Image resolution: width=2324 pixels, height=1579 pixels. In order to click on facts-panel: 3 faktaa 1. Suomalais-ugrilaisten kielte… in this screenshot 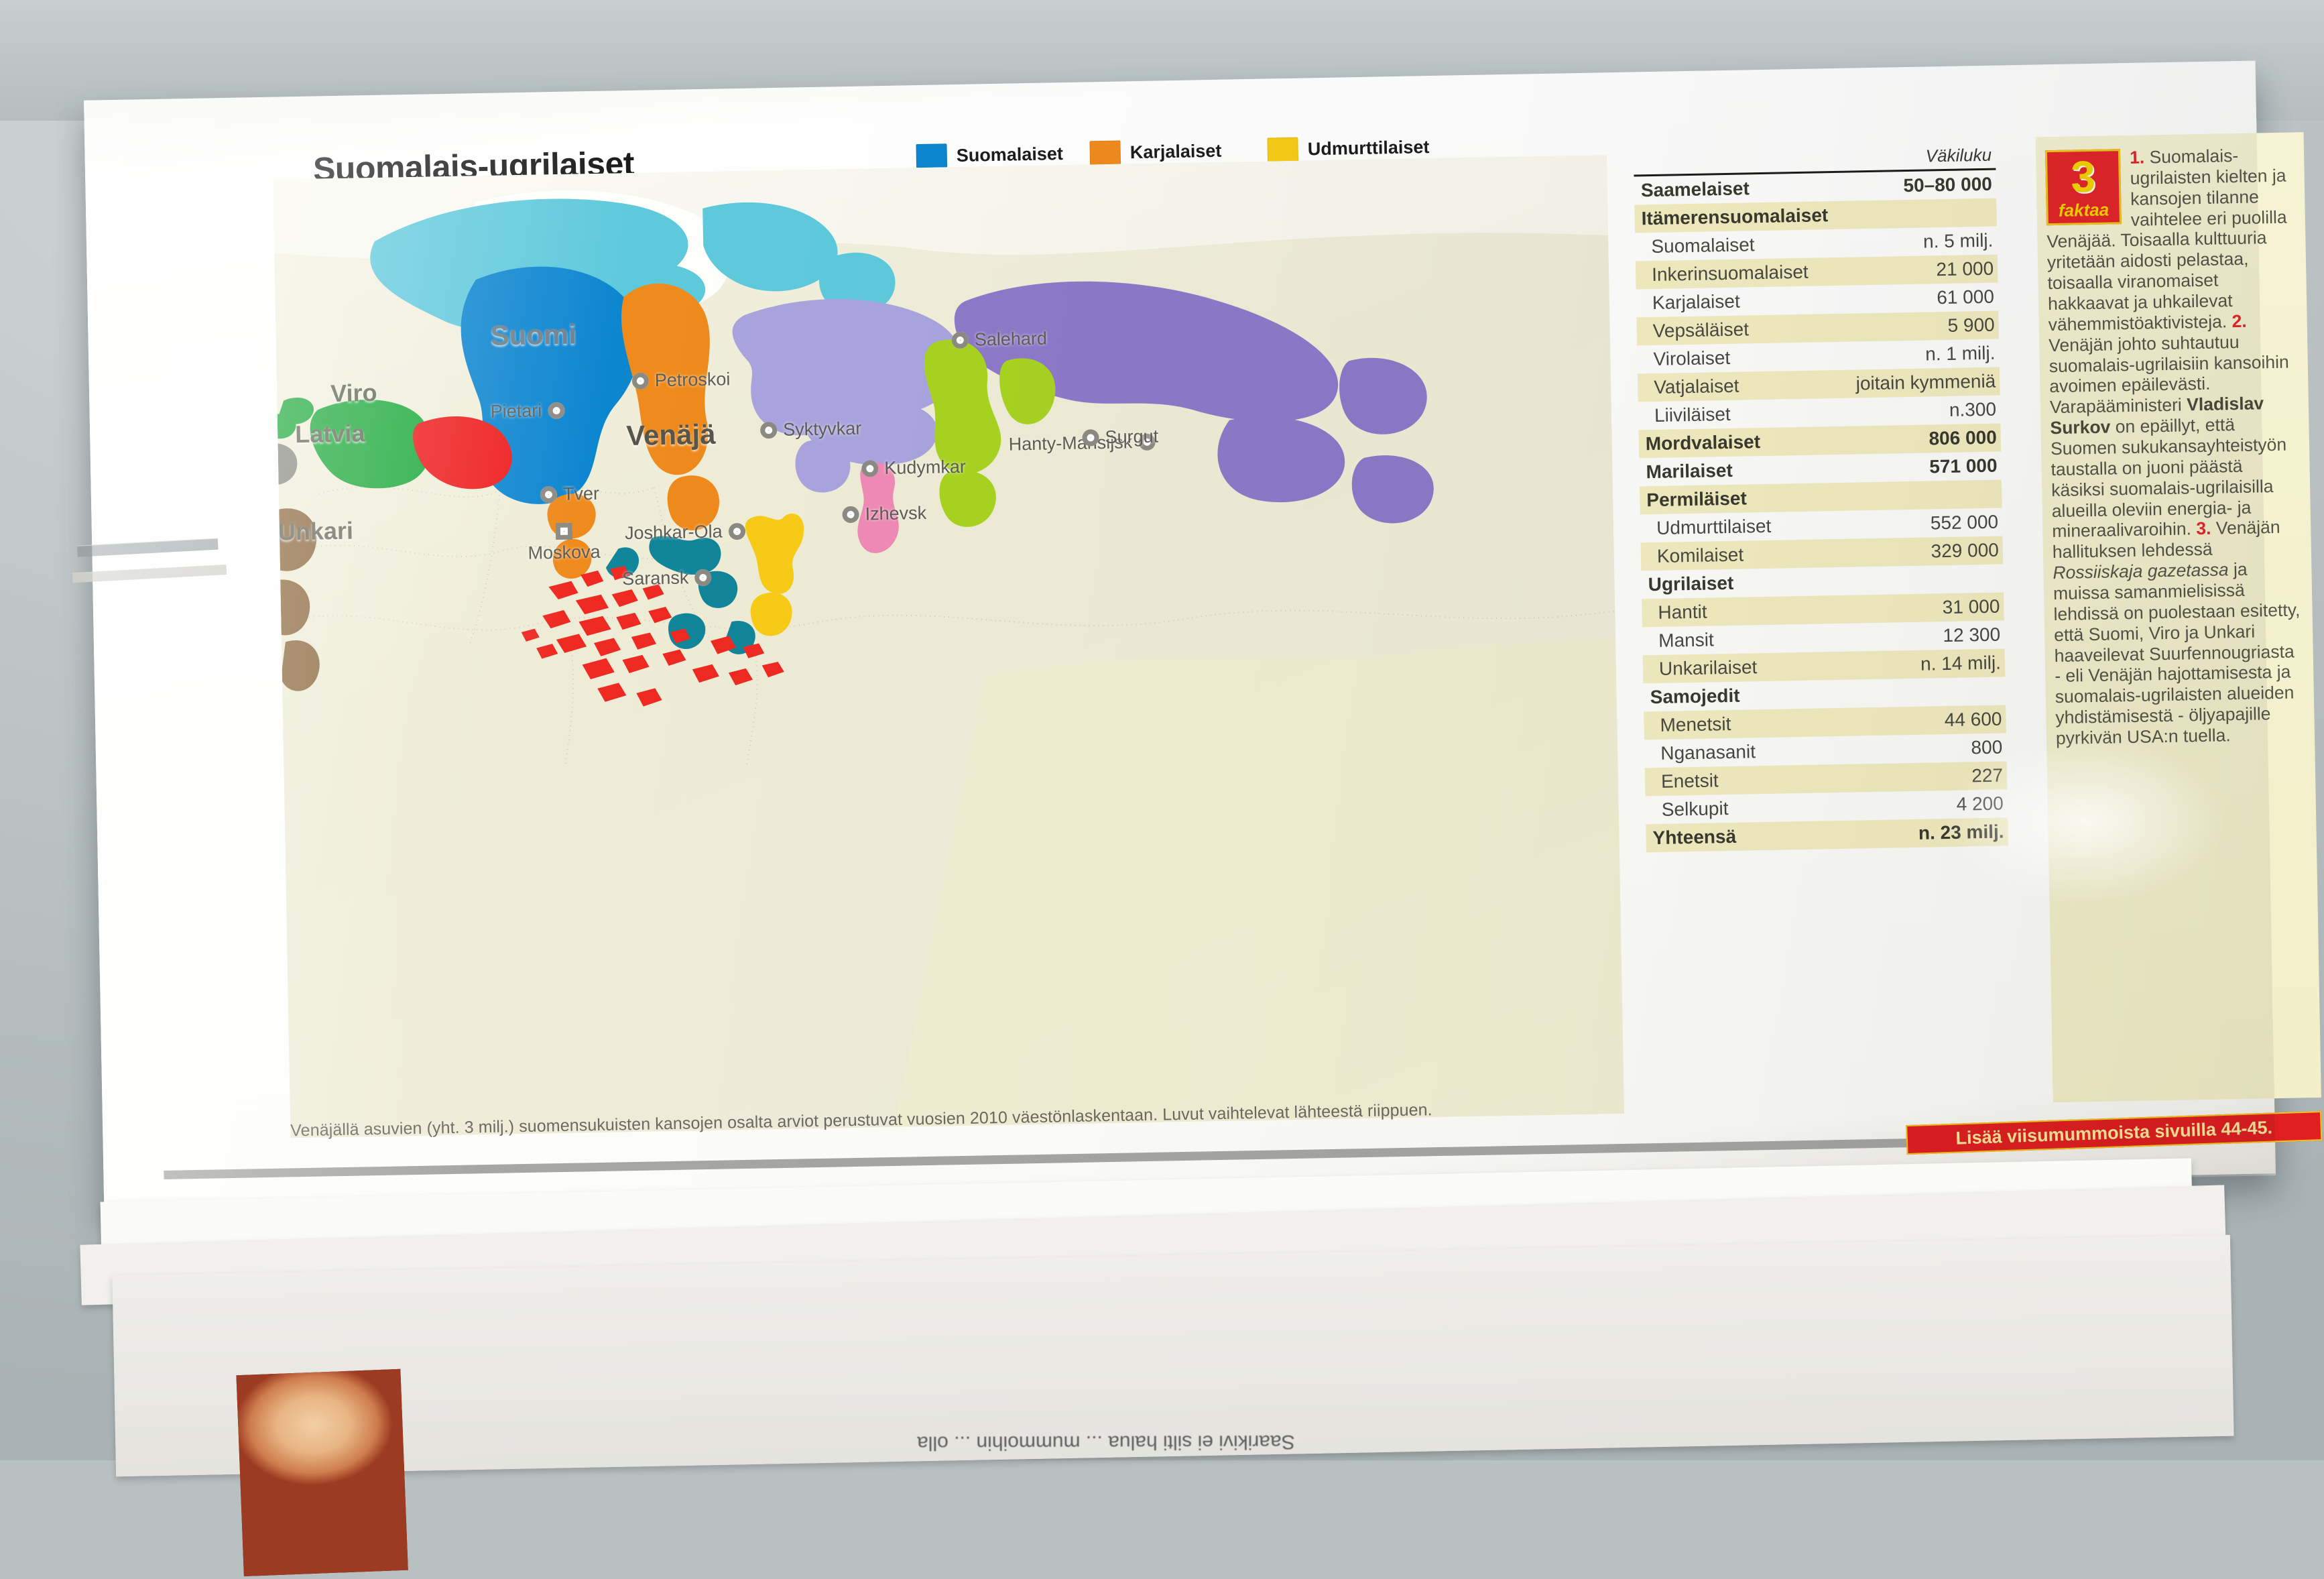, I will do `click(2178, 617)`.